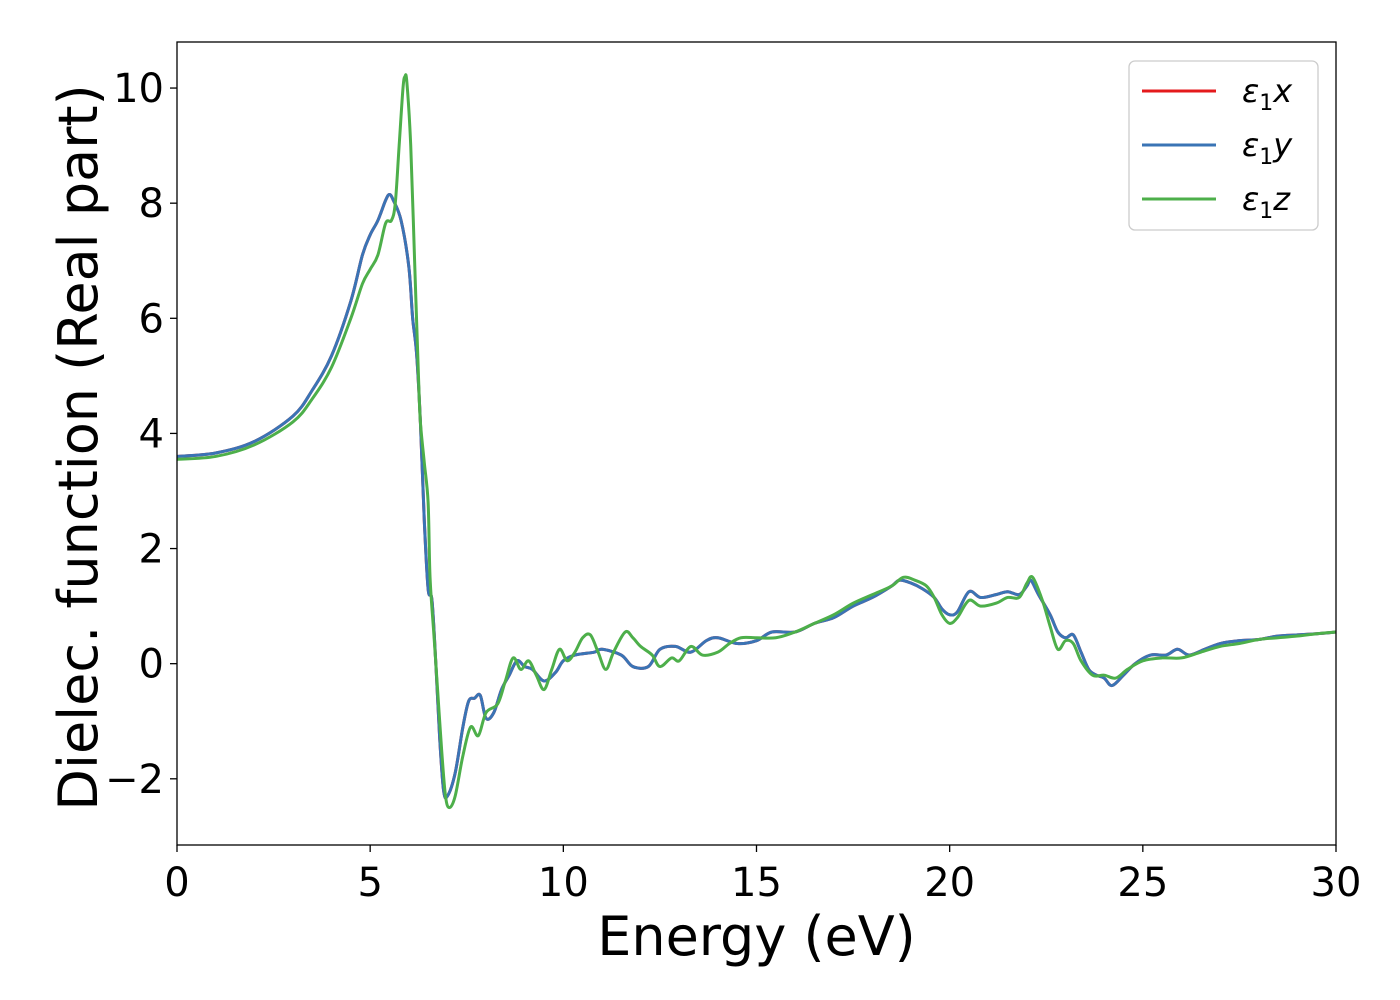  Describe the element at coordinates (138, 89) in the screenshot. I see `y-tick-label: 10` at that location.